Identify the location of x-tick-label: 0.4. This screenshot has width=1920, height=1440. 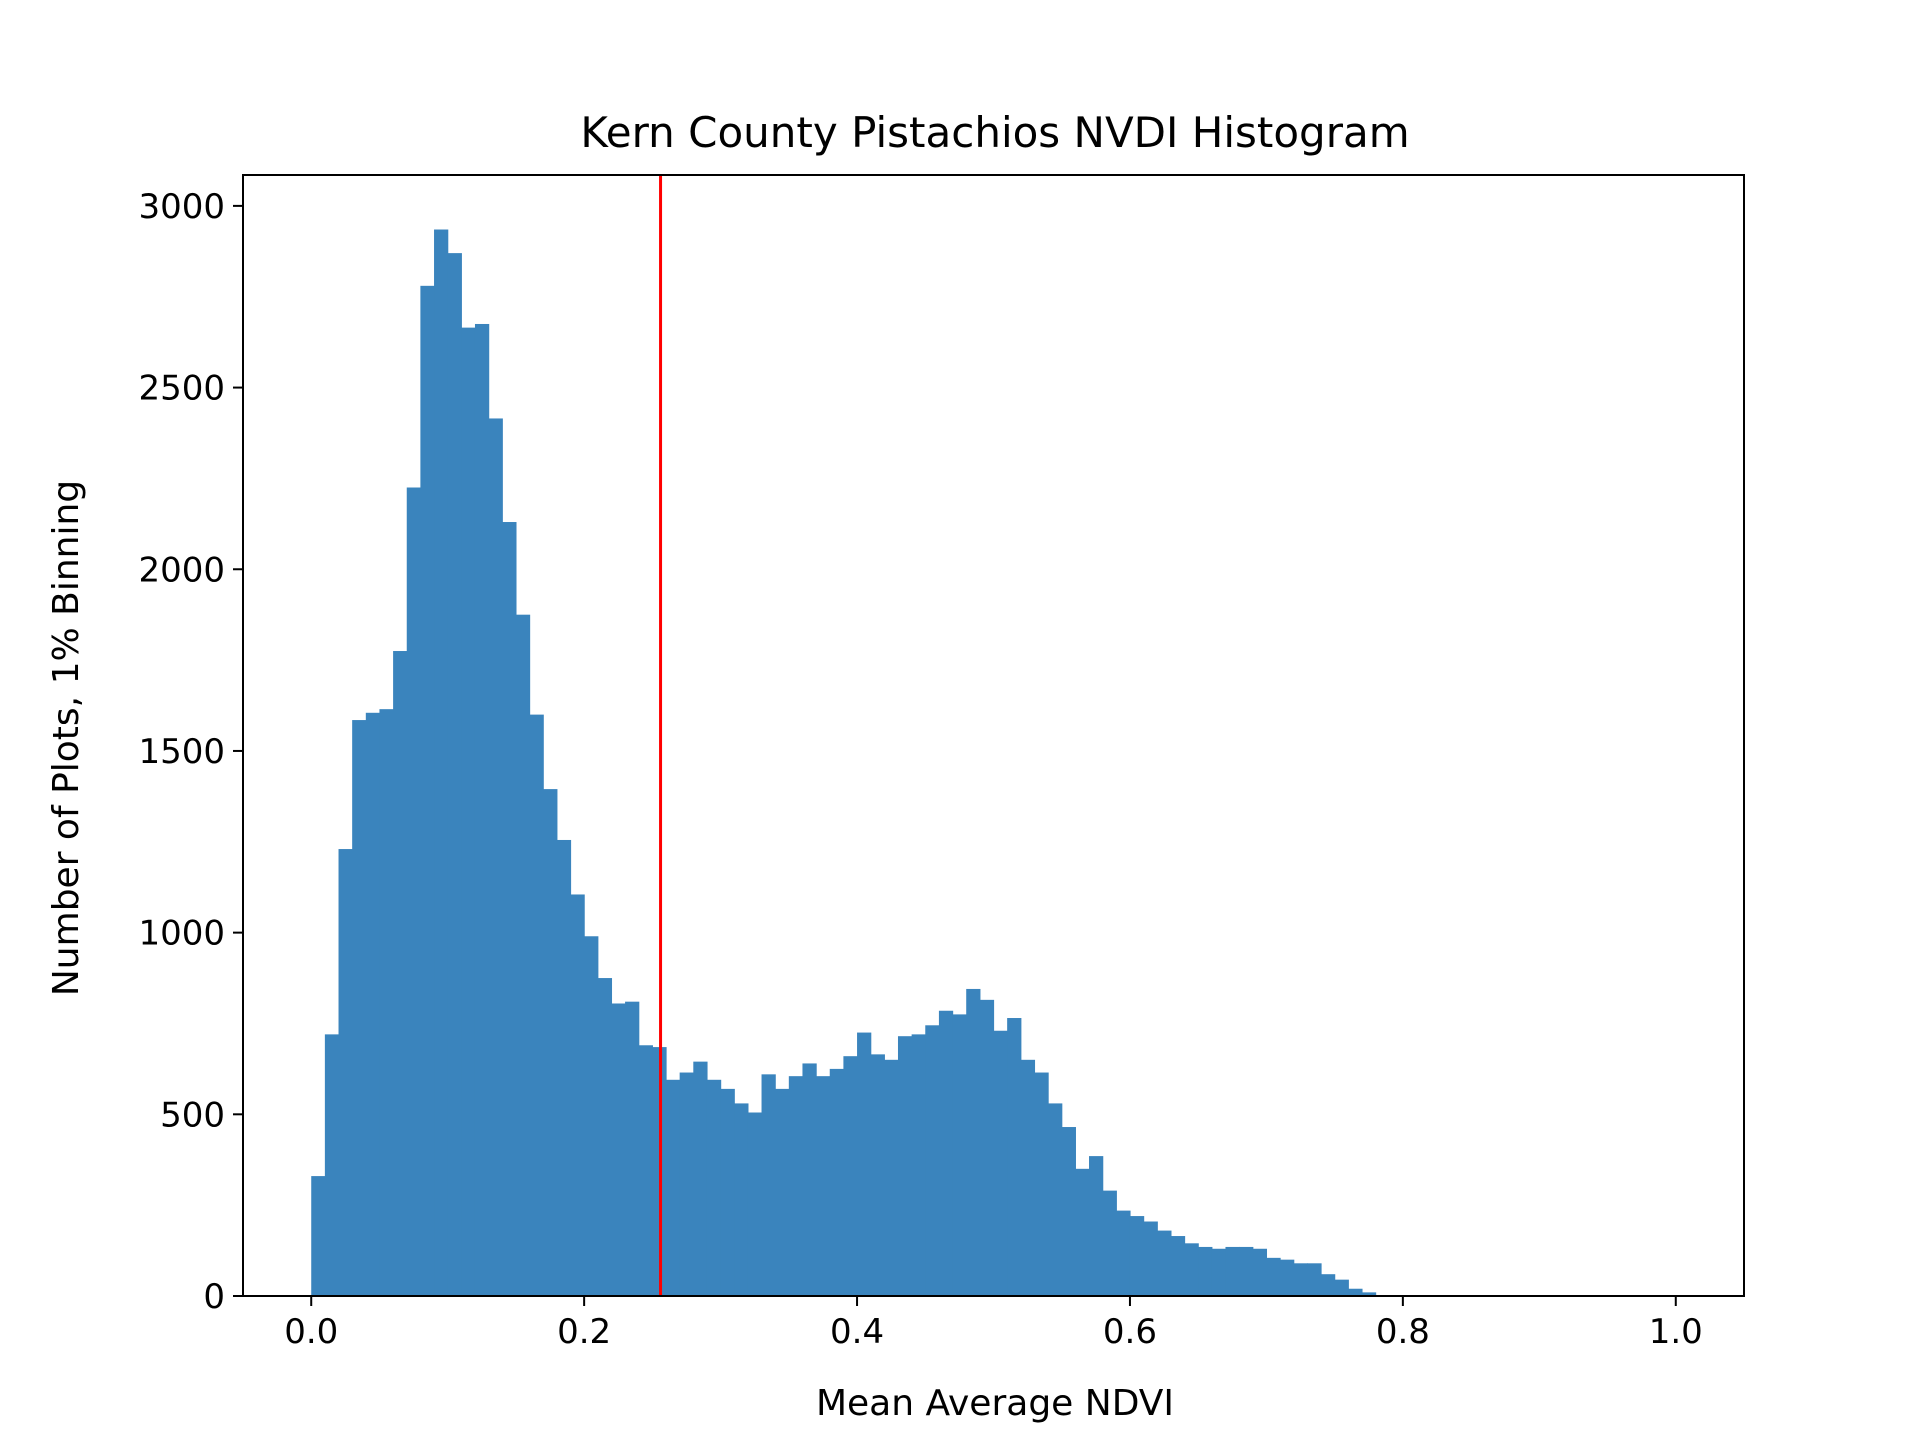
(857, 1332).